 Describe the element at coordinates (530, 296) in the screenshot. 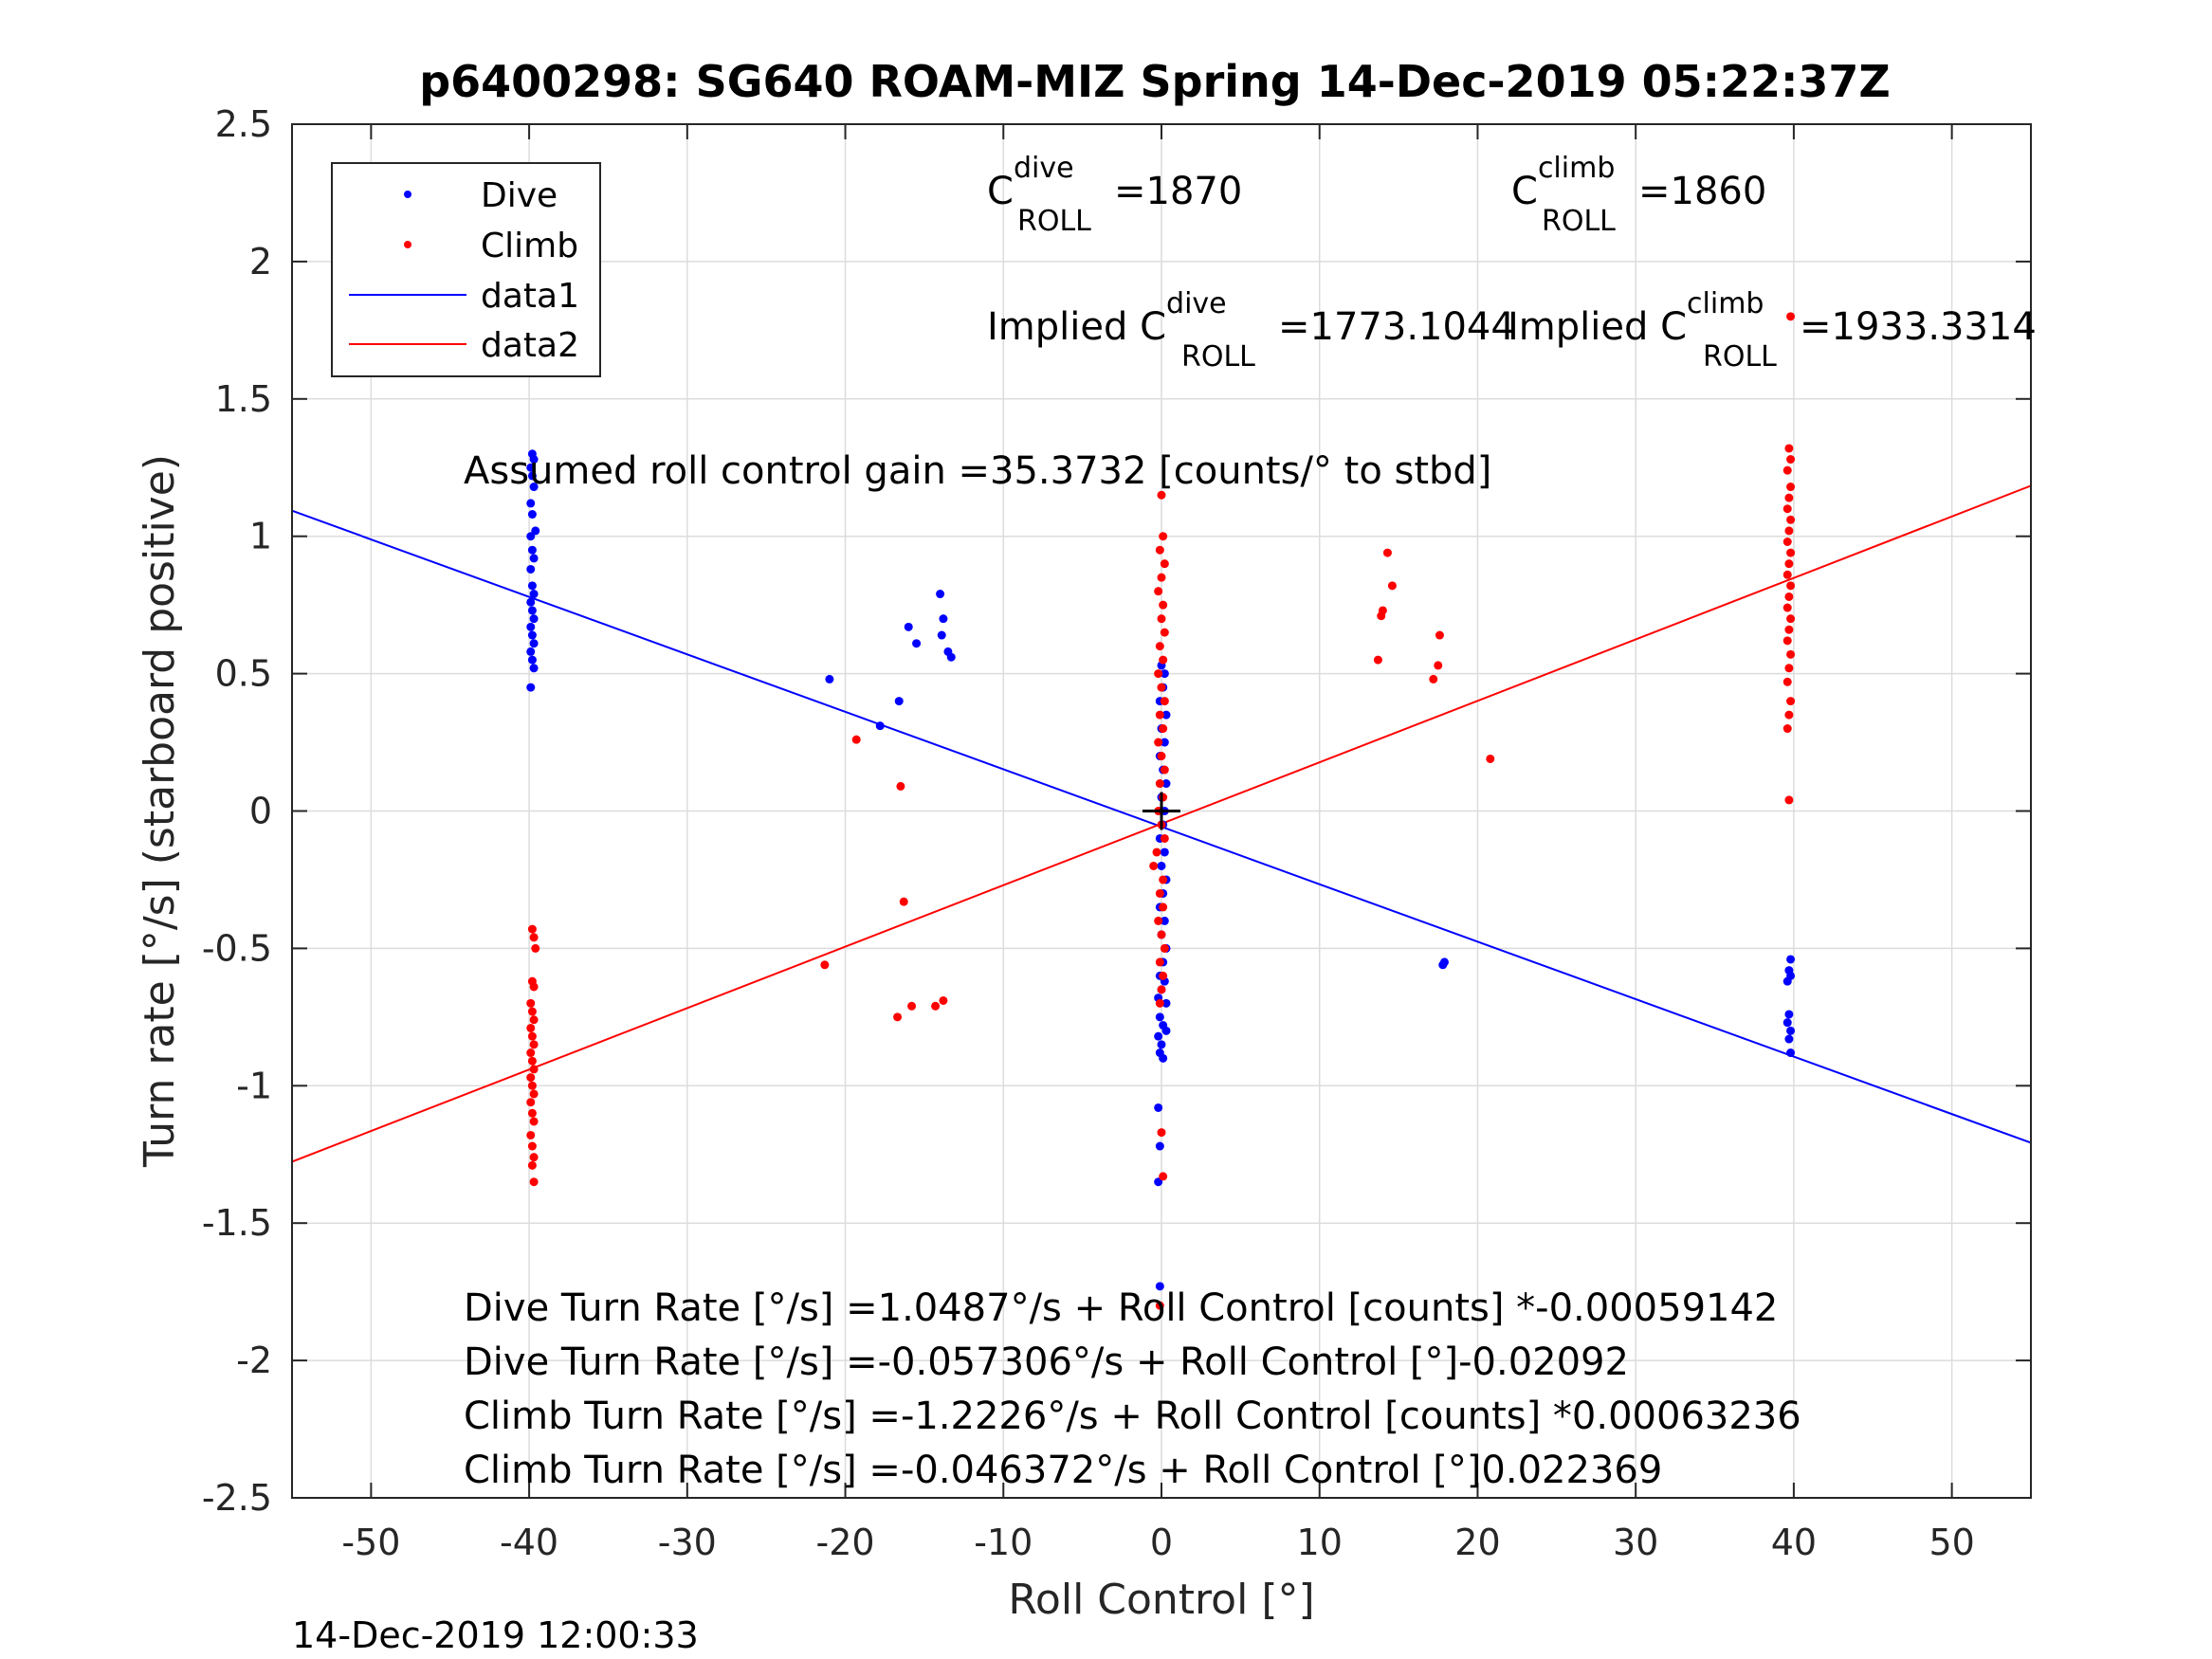

I see `legend-data1-label: data1` at that location.